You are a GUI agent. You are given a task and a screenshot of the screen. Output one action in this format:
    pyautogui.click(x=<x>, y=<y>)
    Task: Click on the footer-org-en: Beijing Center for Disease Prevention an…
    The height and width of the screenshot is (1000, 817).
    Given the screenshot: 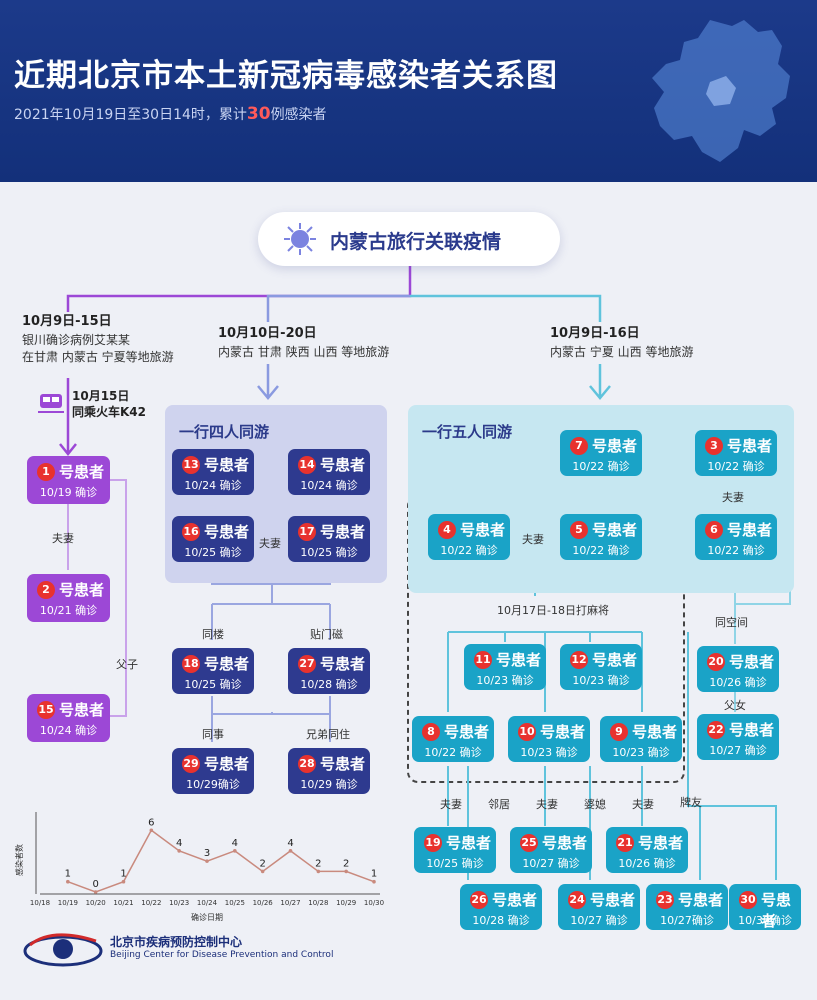 What is the action you would take?
    pyautogui.click(x=222, y=955)
    